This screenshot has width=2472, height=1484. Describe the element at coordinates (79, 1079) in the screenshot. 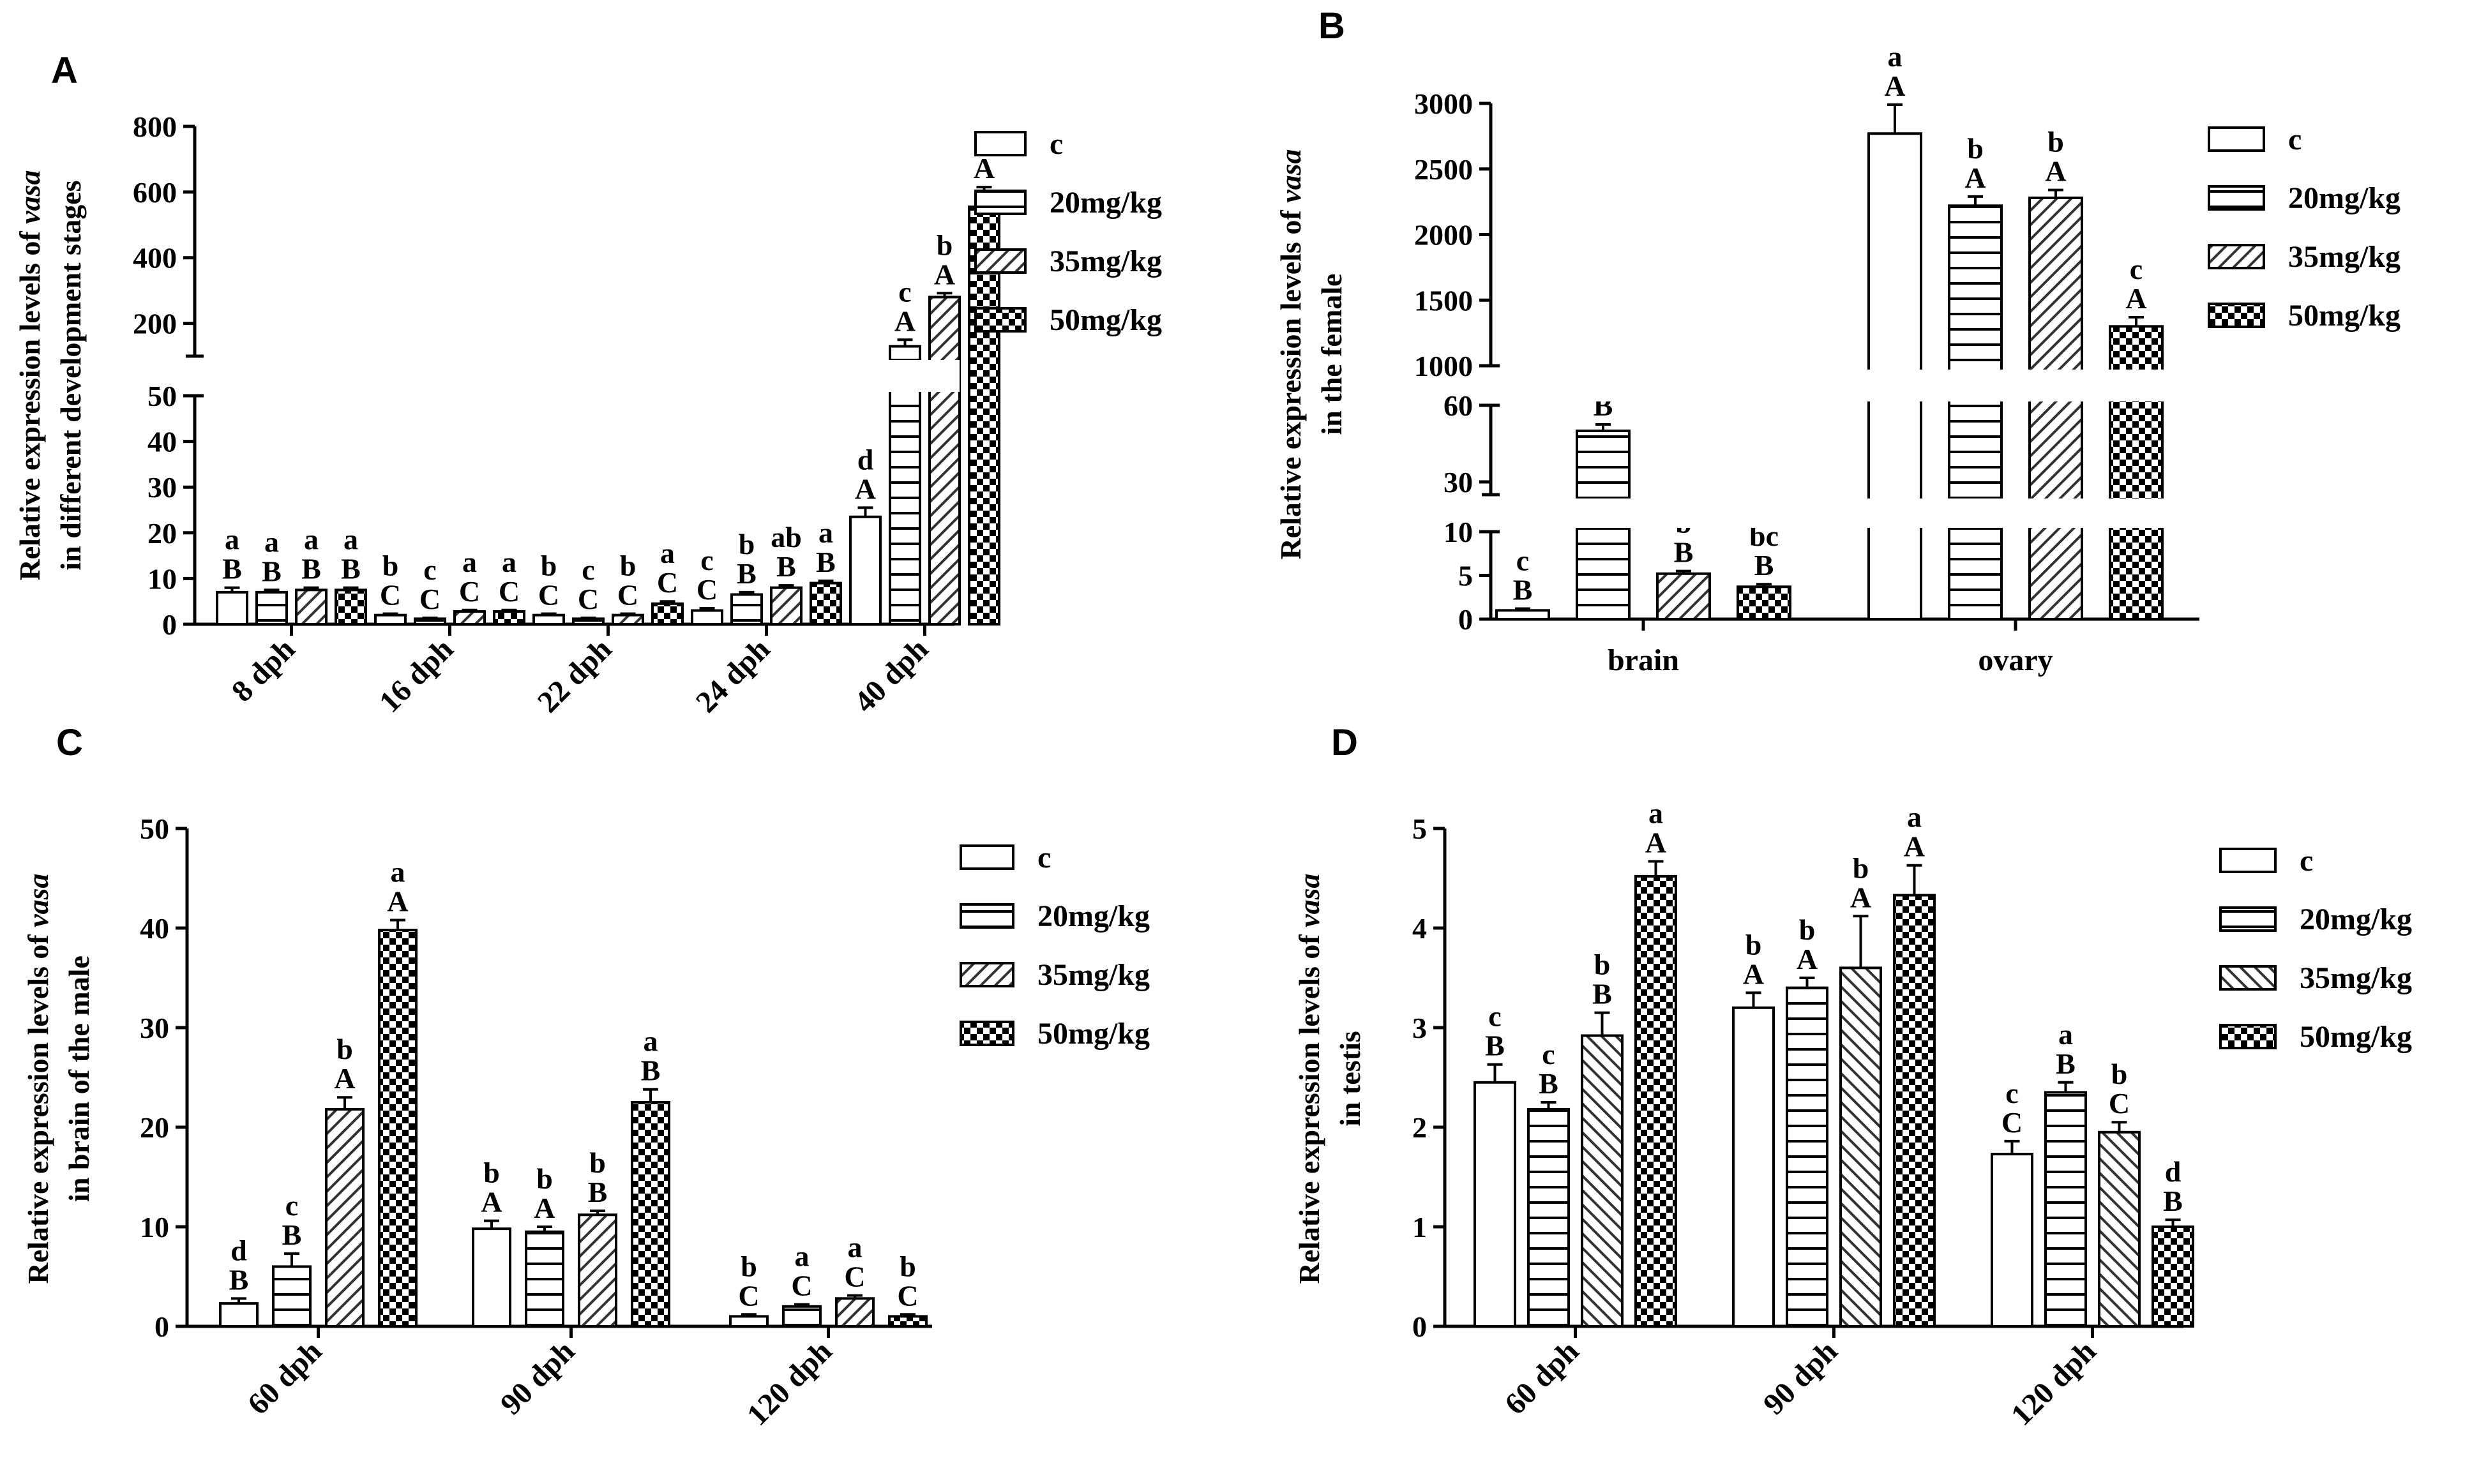

I see `y-axis-label-line2: in brain of the male` at that location.